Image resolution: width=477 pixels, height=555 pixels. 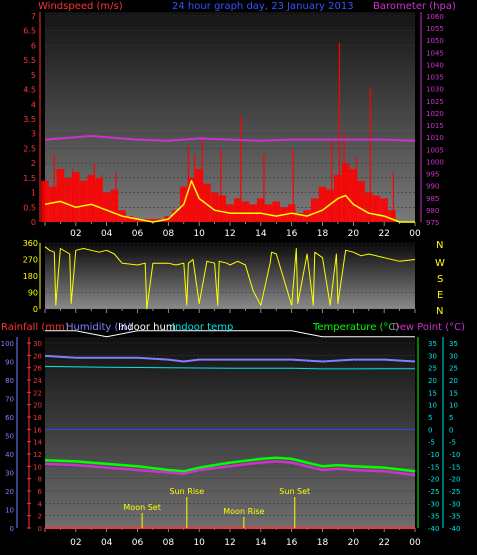 What do you see at coordinates (37, 430) in the screenshot?
I see `rain-tick-label: 16` at bounding box center [37, 430].